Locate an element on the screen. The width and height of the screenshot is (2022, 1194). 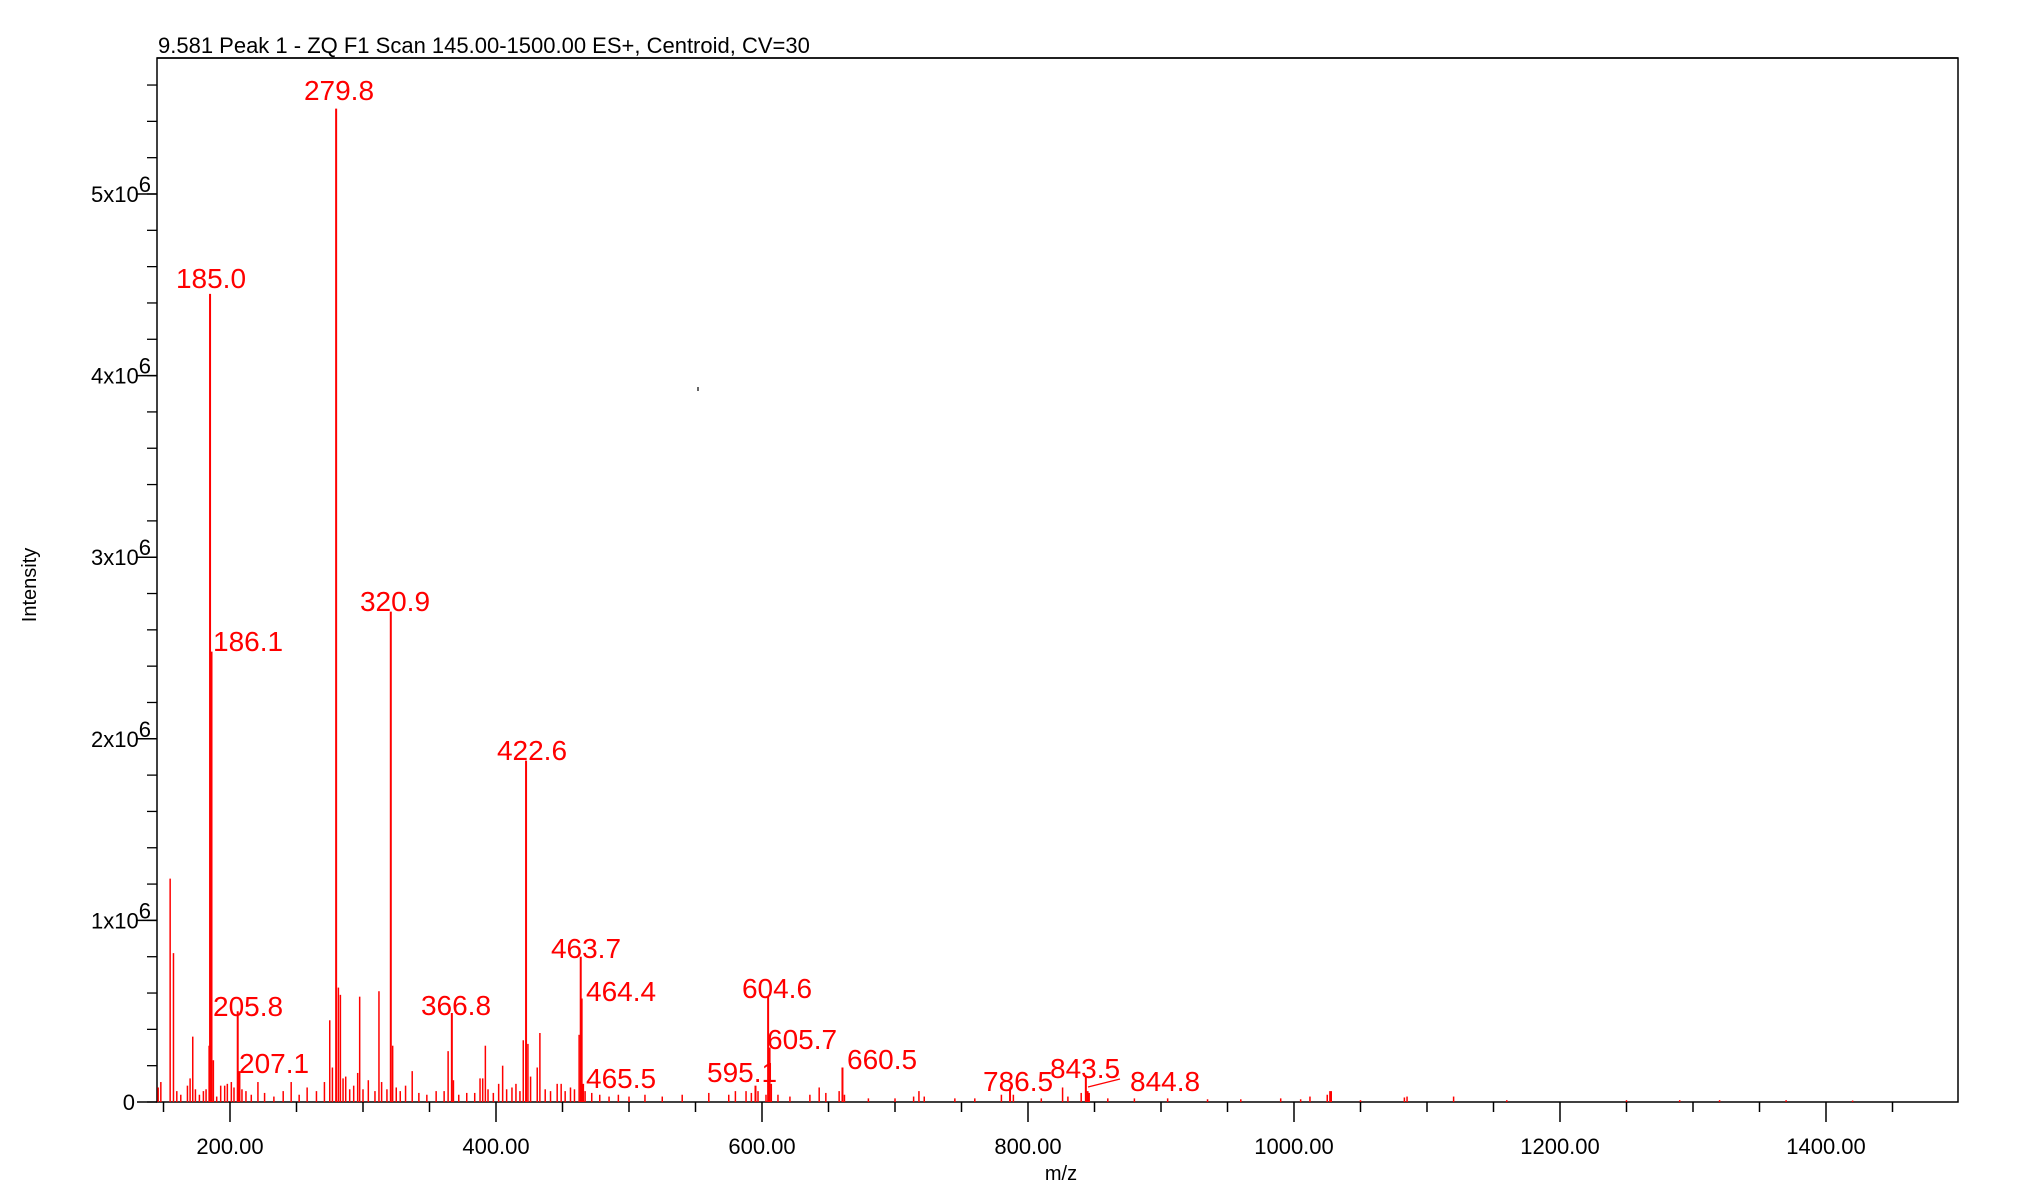
peak-label: 464.4 is located at coordinates (621, 991).